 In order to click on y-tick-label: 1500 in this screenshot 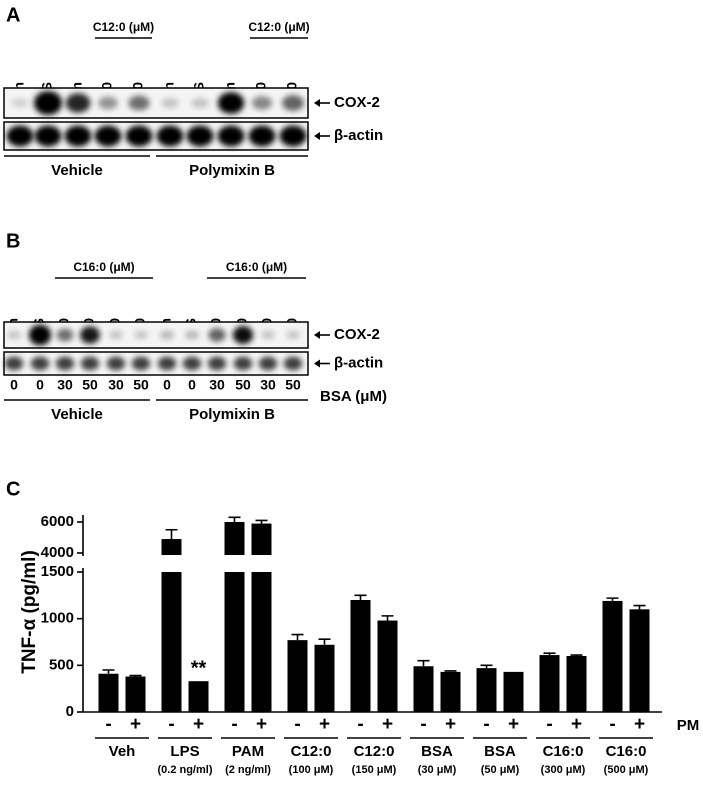, I will do `click(57, 571)`.